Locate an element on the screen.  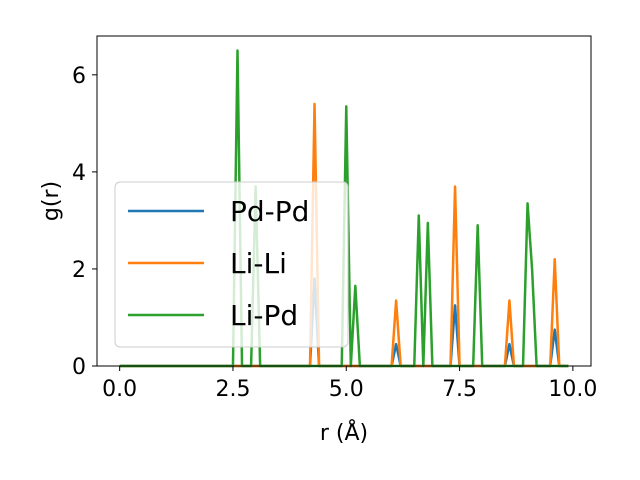
x-axis-label: r (Å) is located at coordinates (344, 432).